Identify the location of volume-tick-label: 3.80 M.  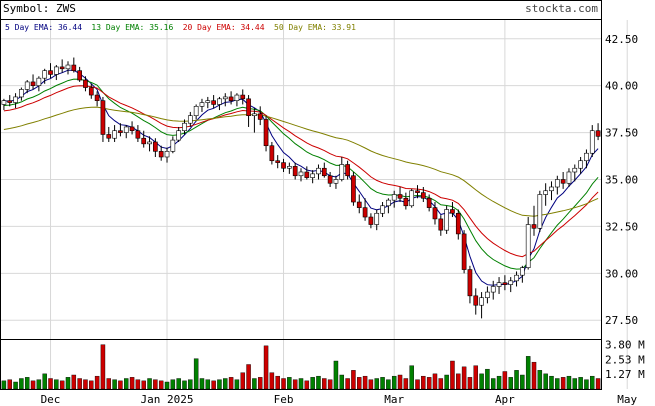
(625, 345).